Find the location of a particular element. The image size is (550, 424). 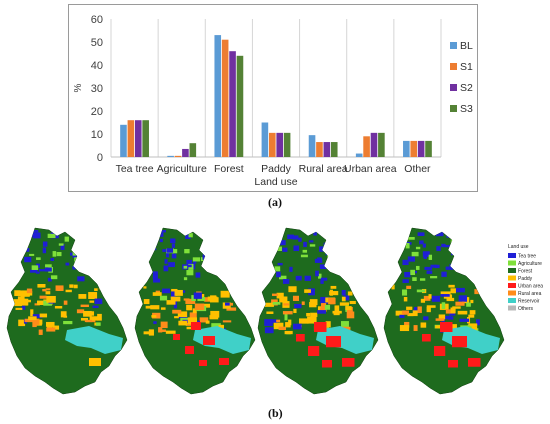

x-tick-label: Rural area is located at coordinates (323, 169).